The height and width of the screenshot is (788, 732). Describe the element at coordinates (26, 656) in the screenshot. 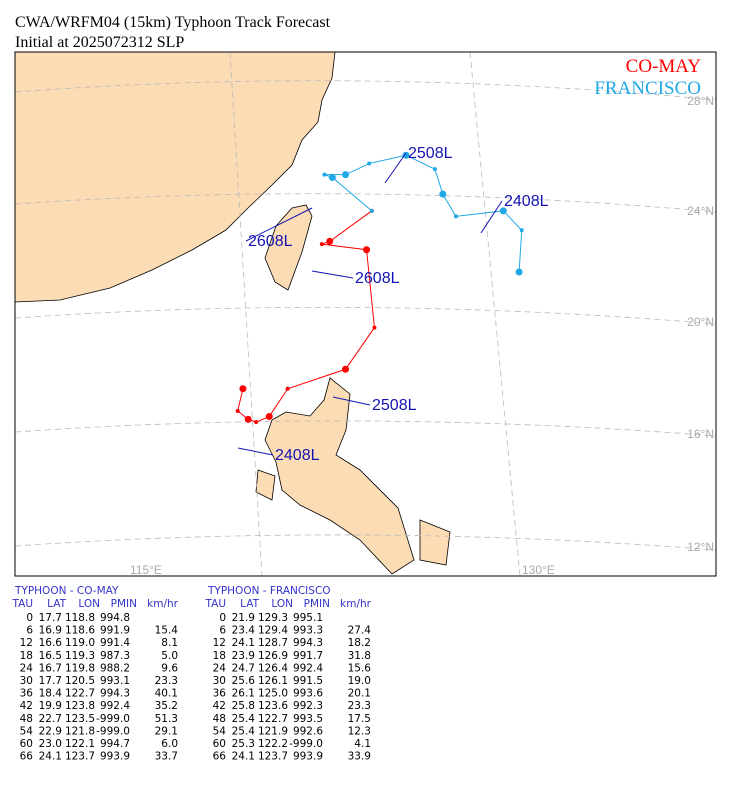

I see `table-cell: 18` at that location.